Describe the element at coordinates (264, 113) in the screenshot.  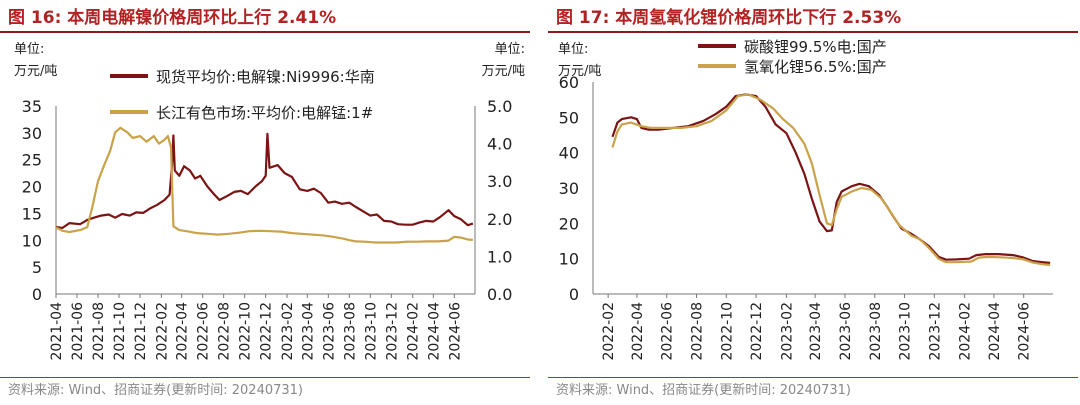
I see `legend-label: 长江有色市场:平均价:电解锰:1#` at that location.